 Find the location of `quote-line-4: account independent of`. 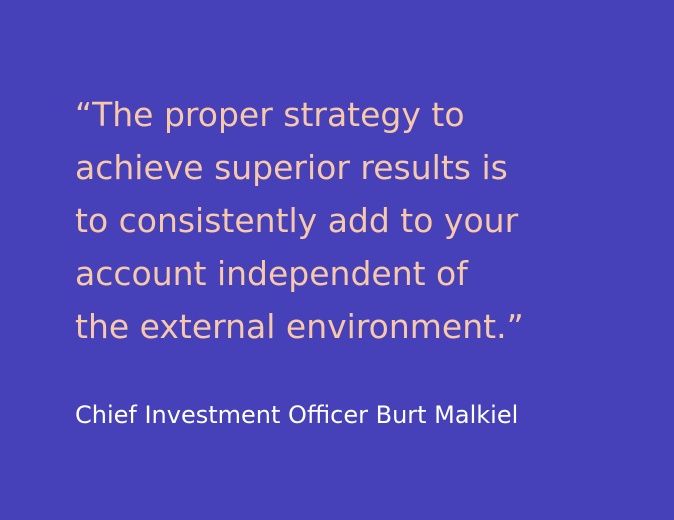

quote-line-4: account independent of is located at coordinates (271, 273).